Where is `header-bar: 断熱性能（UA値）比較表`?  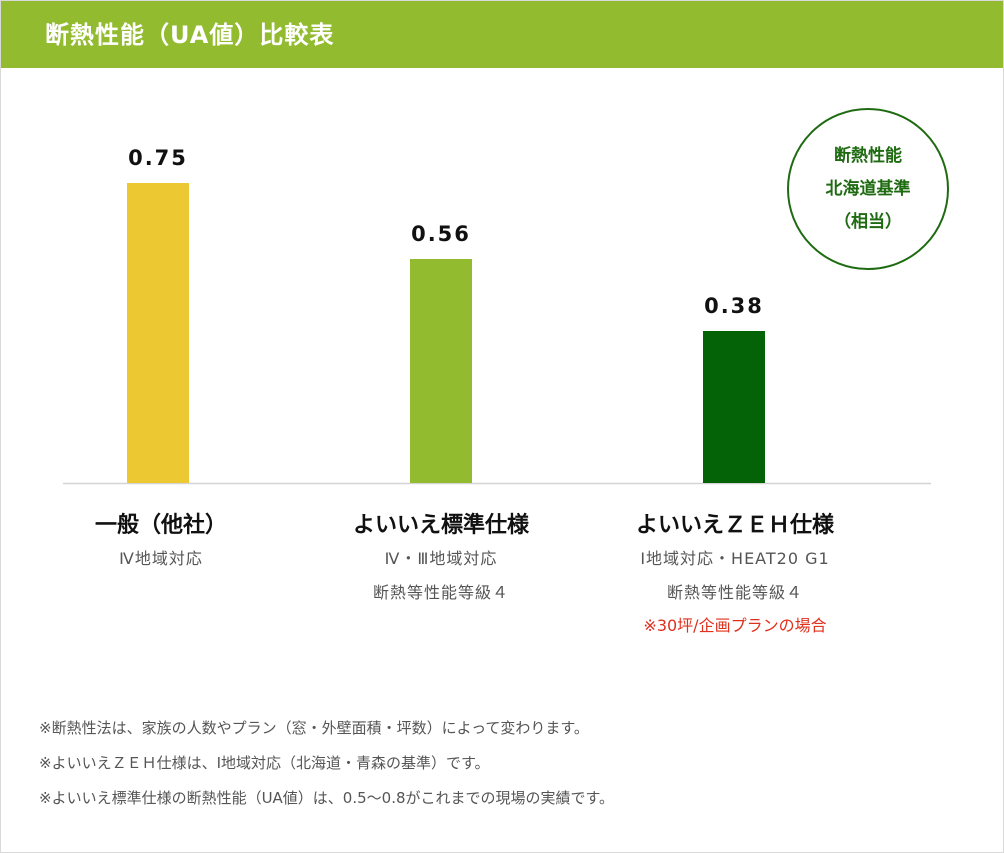 header-bar: 断熱性能（UA値）比較表 is located at coordinates (502, 34).